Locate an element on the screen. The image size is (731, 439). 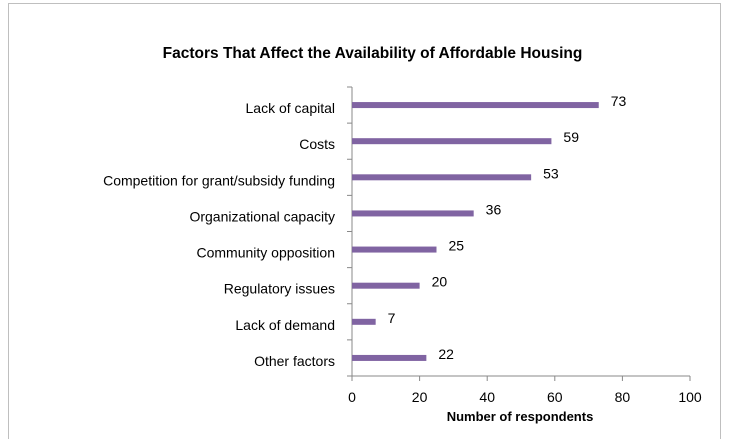
data-label: 22 is located at coordinates (446, 354).